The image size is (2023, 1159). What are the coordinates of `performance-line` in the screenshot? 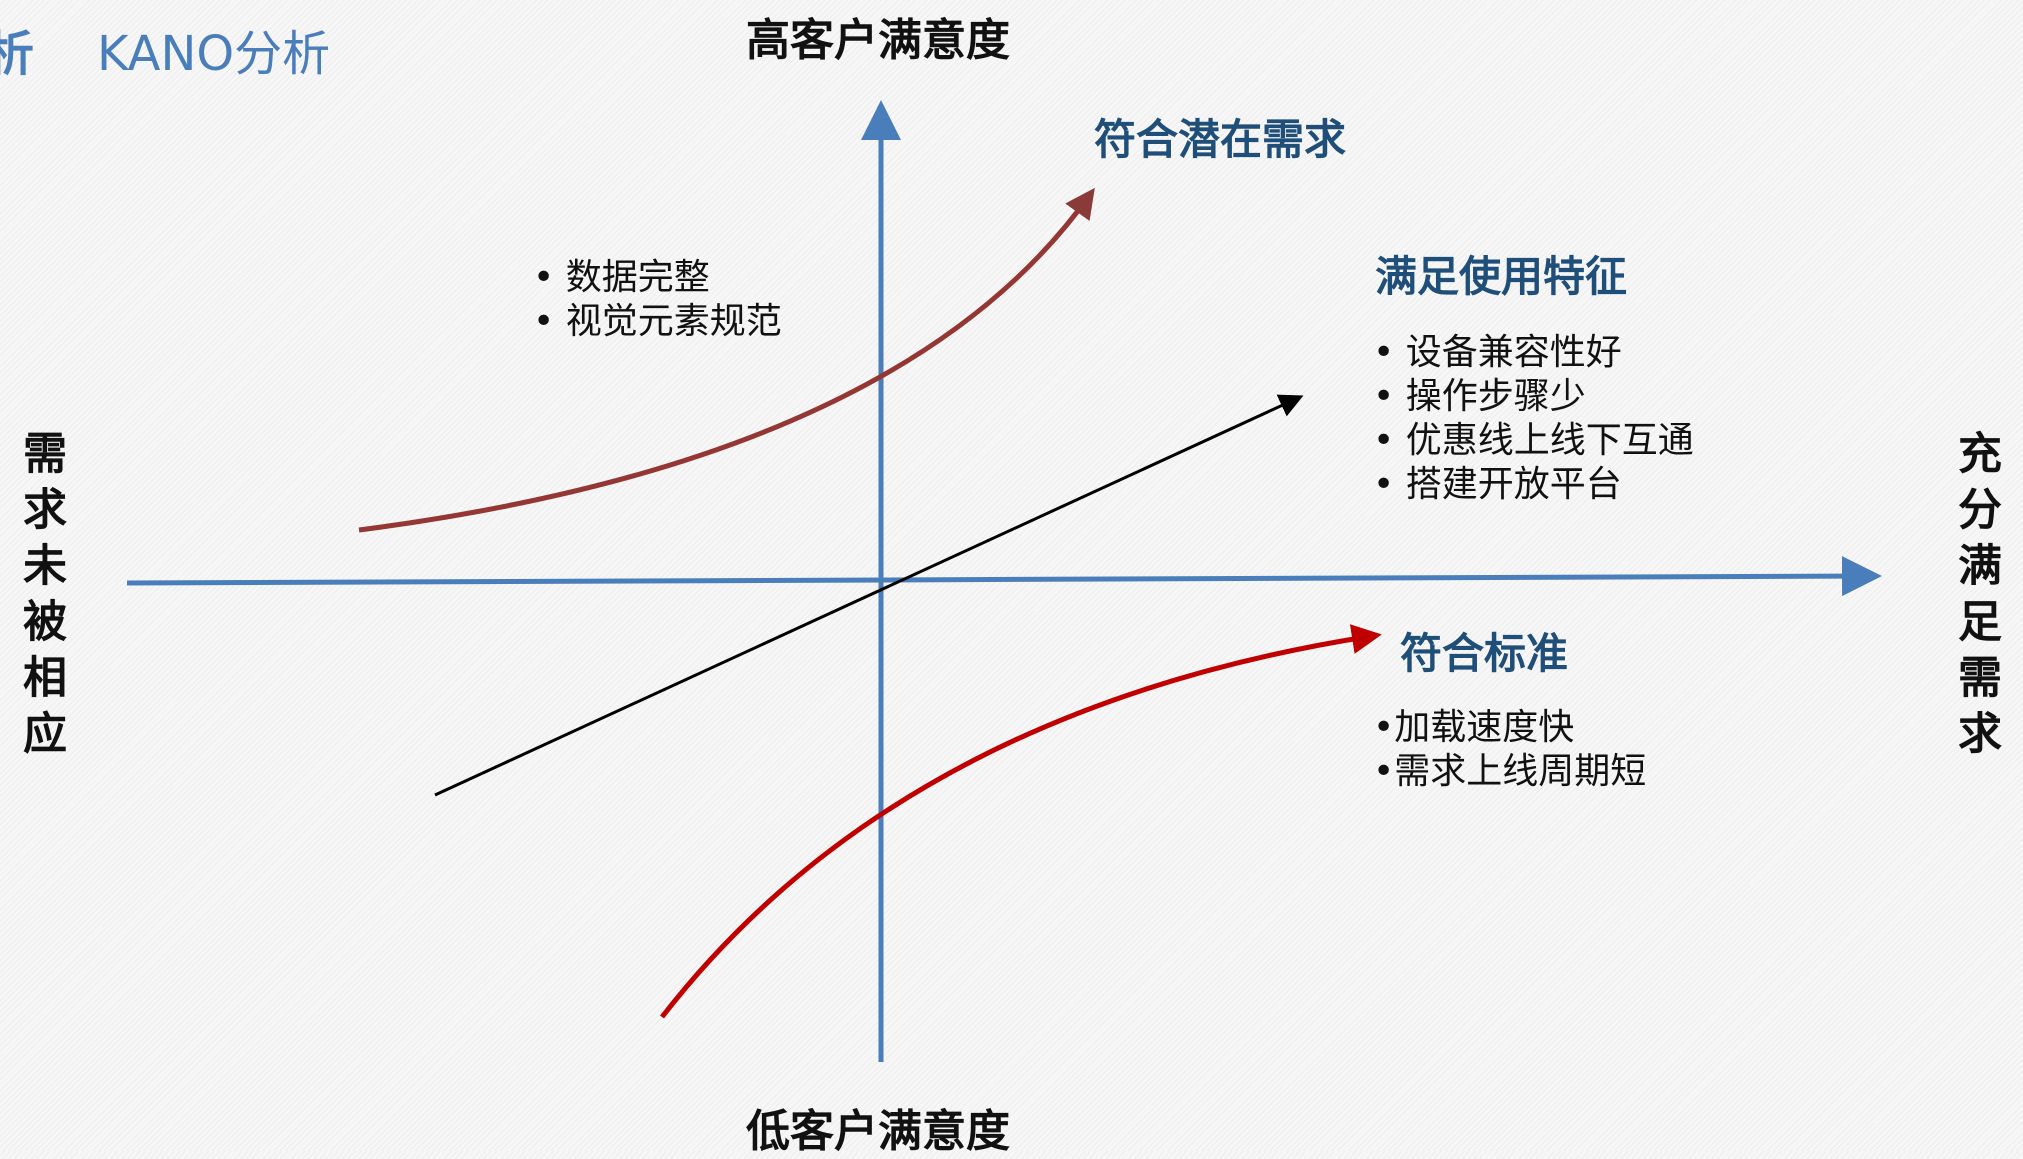 It's located at (869, 595).